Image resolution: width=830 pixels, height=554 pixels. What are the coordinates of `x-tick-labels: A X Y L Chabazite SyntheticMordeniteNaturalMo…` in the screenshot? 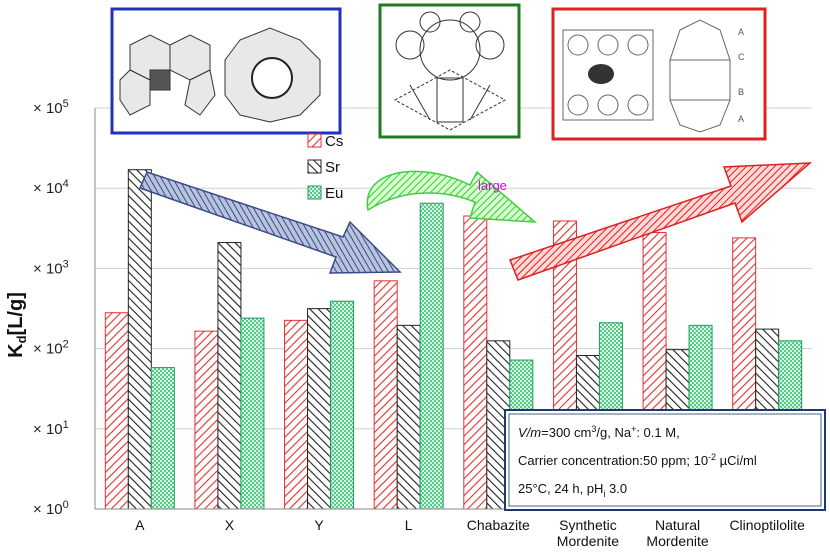 It's located at (470, 533).